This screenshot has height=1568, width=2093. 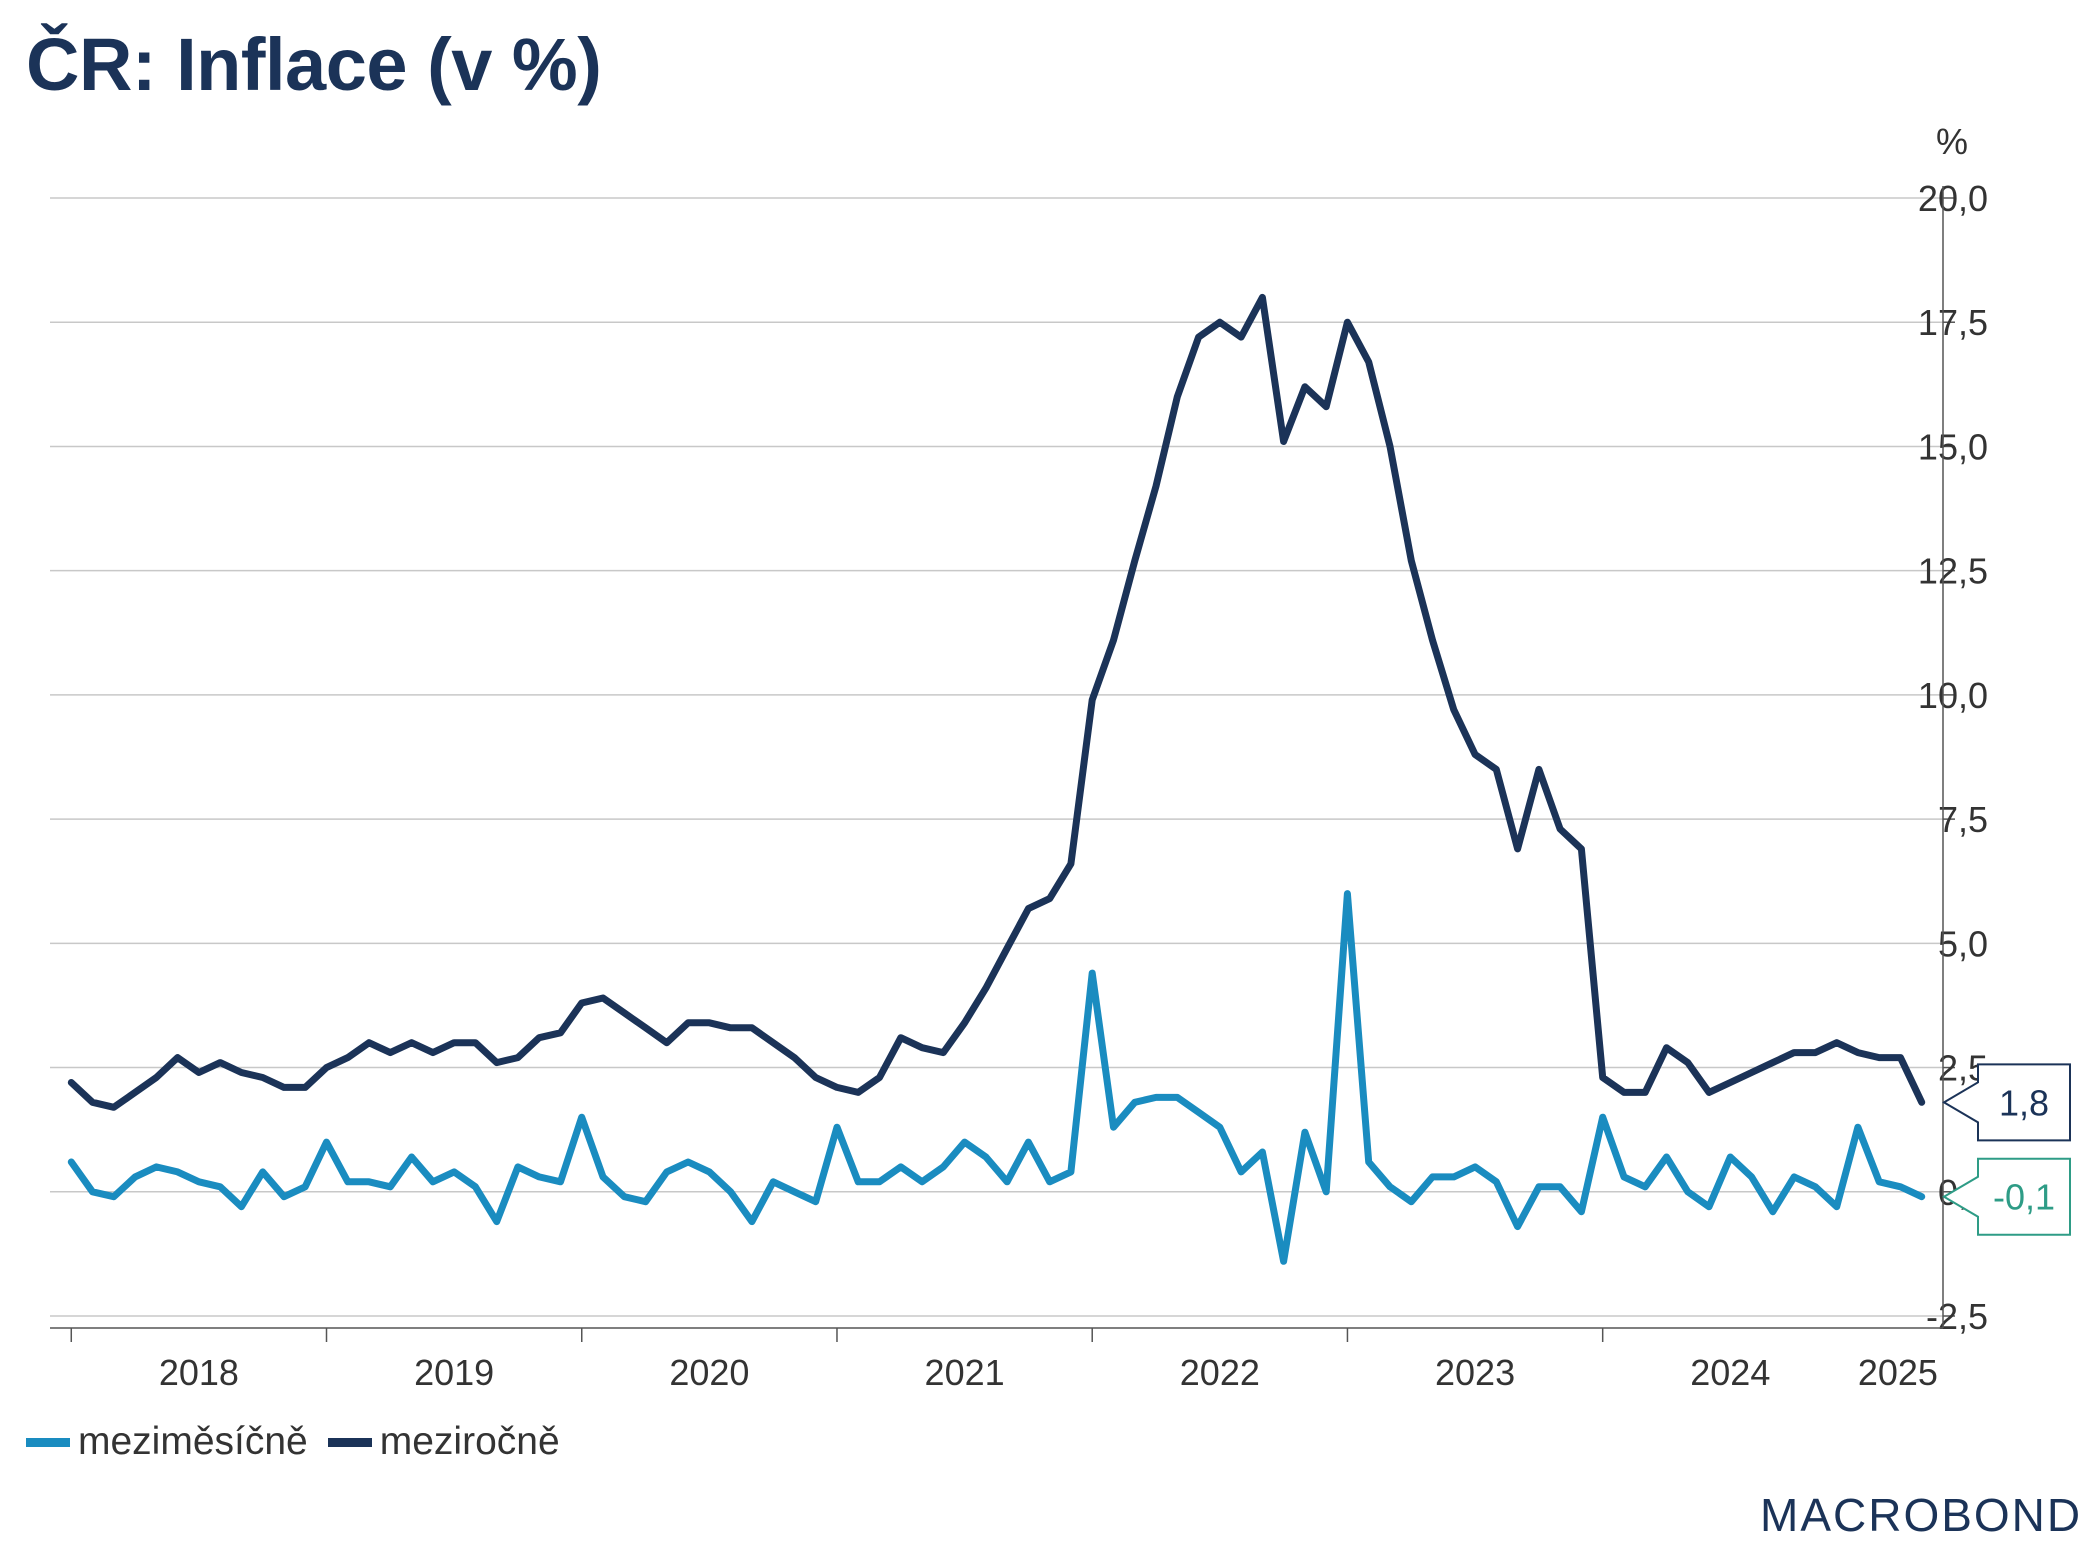 I want to click on y-unit-label: %, so click(x=1952, y=141).